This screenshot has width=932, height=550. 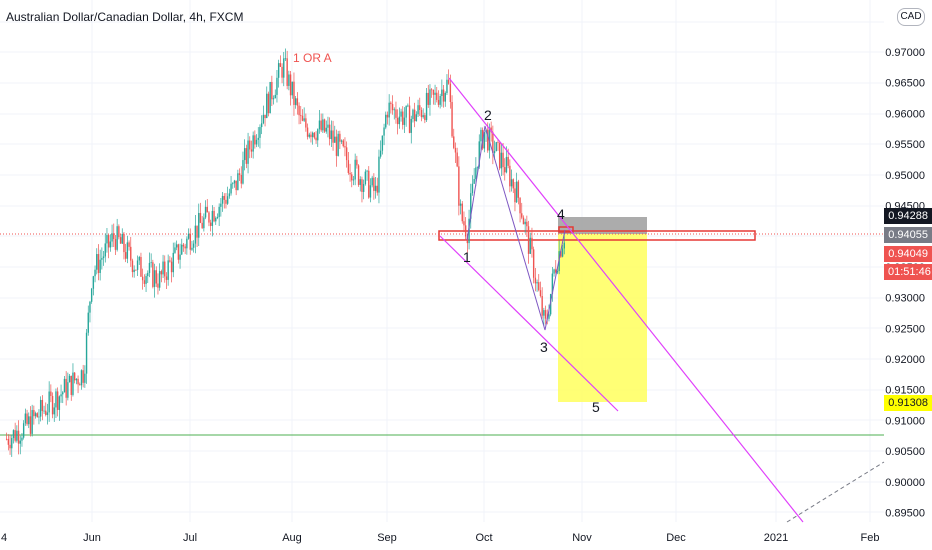 What do you see at coordinates (544, 347) in the screenshot?
I see `label-wave-3: 3` at bounding box center [544, 347].